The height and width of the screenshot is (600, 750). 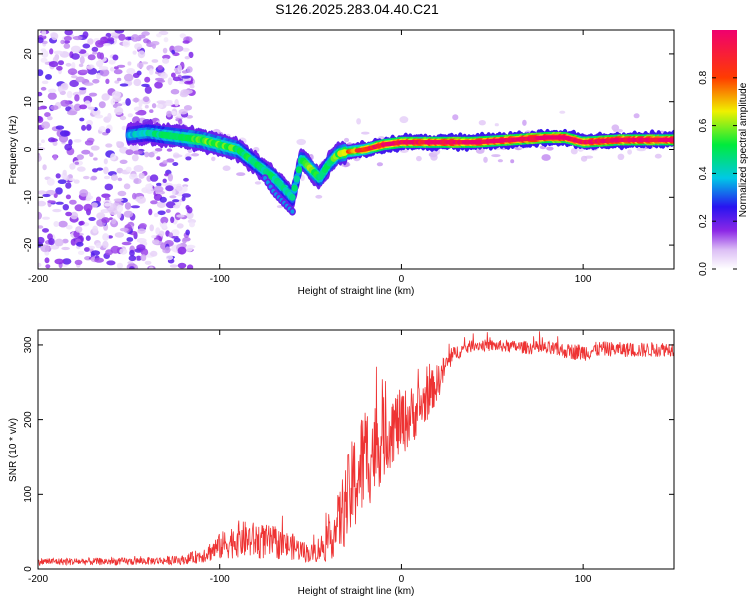 What do you see at coordinates (220, 579) in the screenshot?
I see `snr-x-tick-label: -100` at bounding box center [220, 579].